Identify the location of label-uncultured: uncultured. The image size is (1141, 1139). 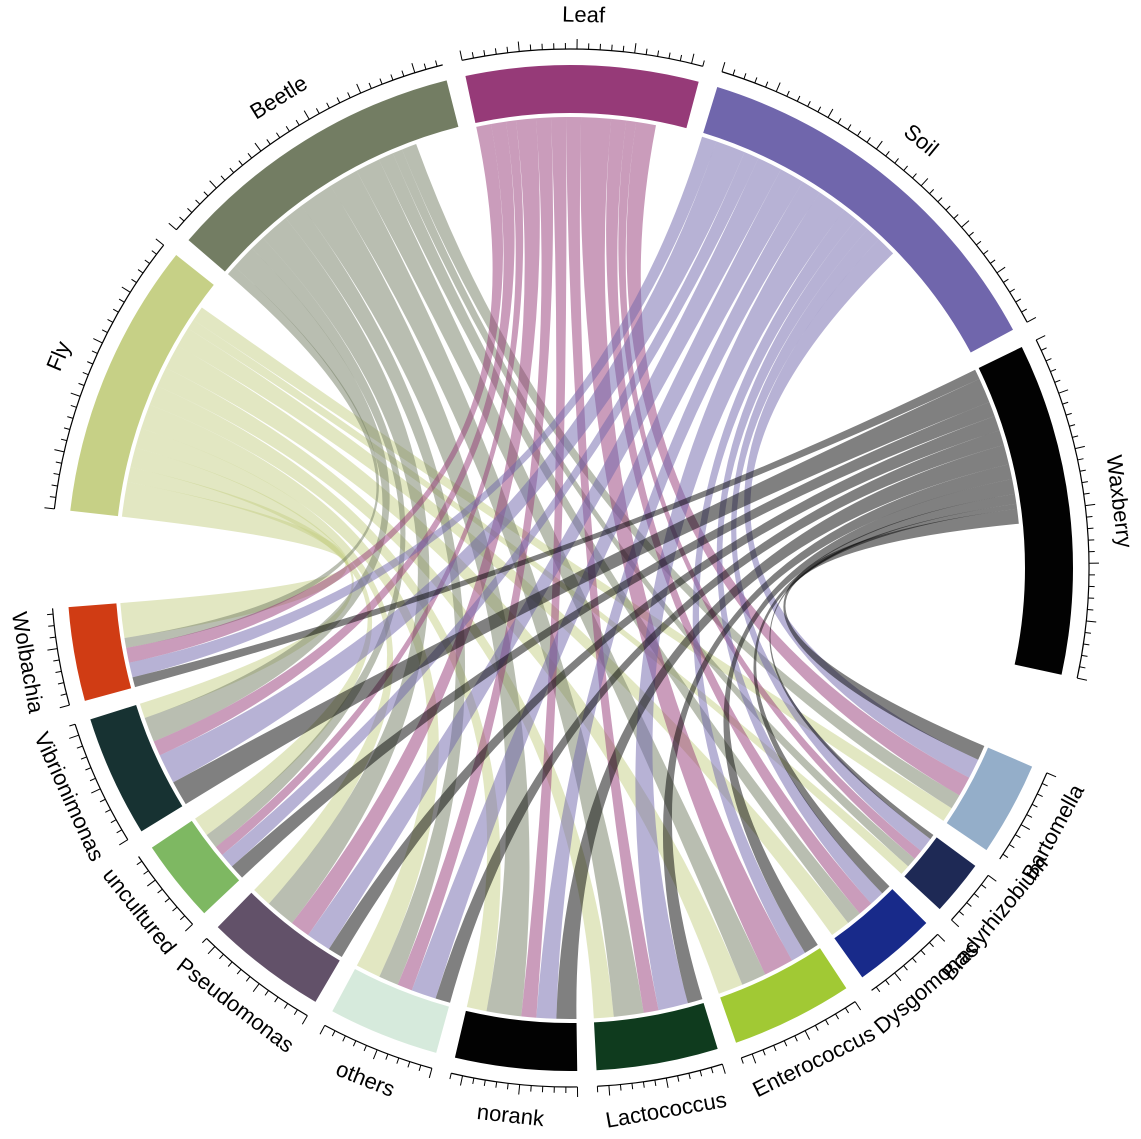
(140, 911).